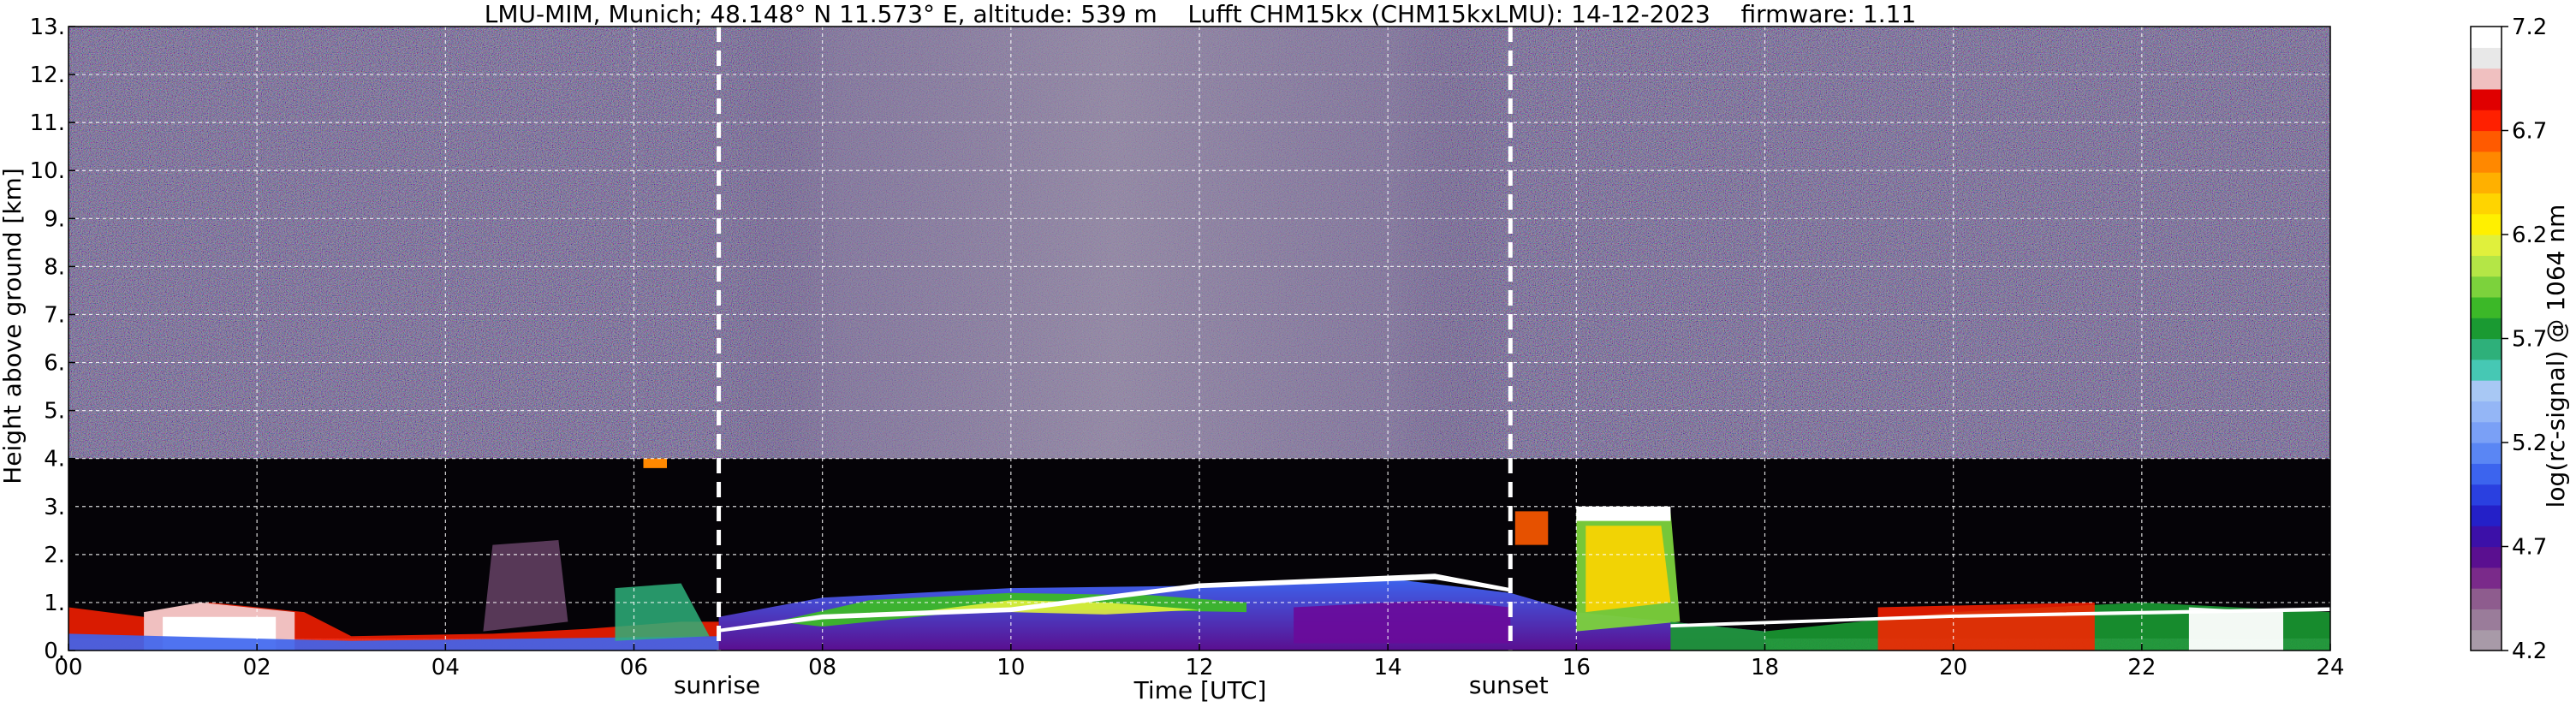 The width and height of the screenshot is (2576, 707). I want to click on colorbar-ticks: 4.2 4.7 5.2 5.7 6.2 6.7 7.2, so click(2524, 339).